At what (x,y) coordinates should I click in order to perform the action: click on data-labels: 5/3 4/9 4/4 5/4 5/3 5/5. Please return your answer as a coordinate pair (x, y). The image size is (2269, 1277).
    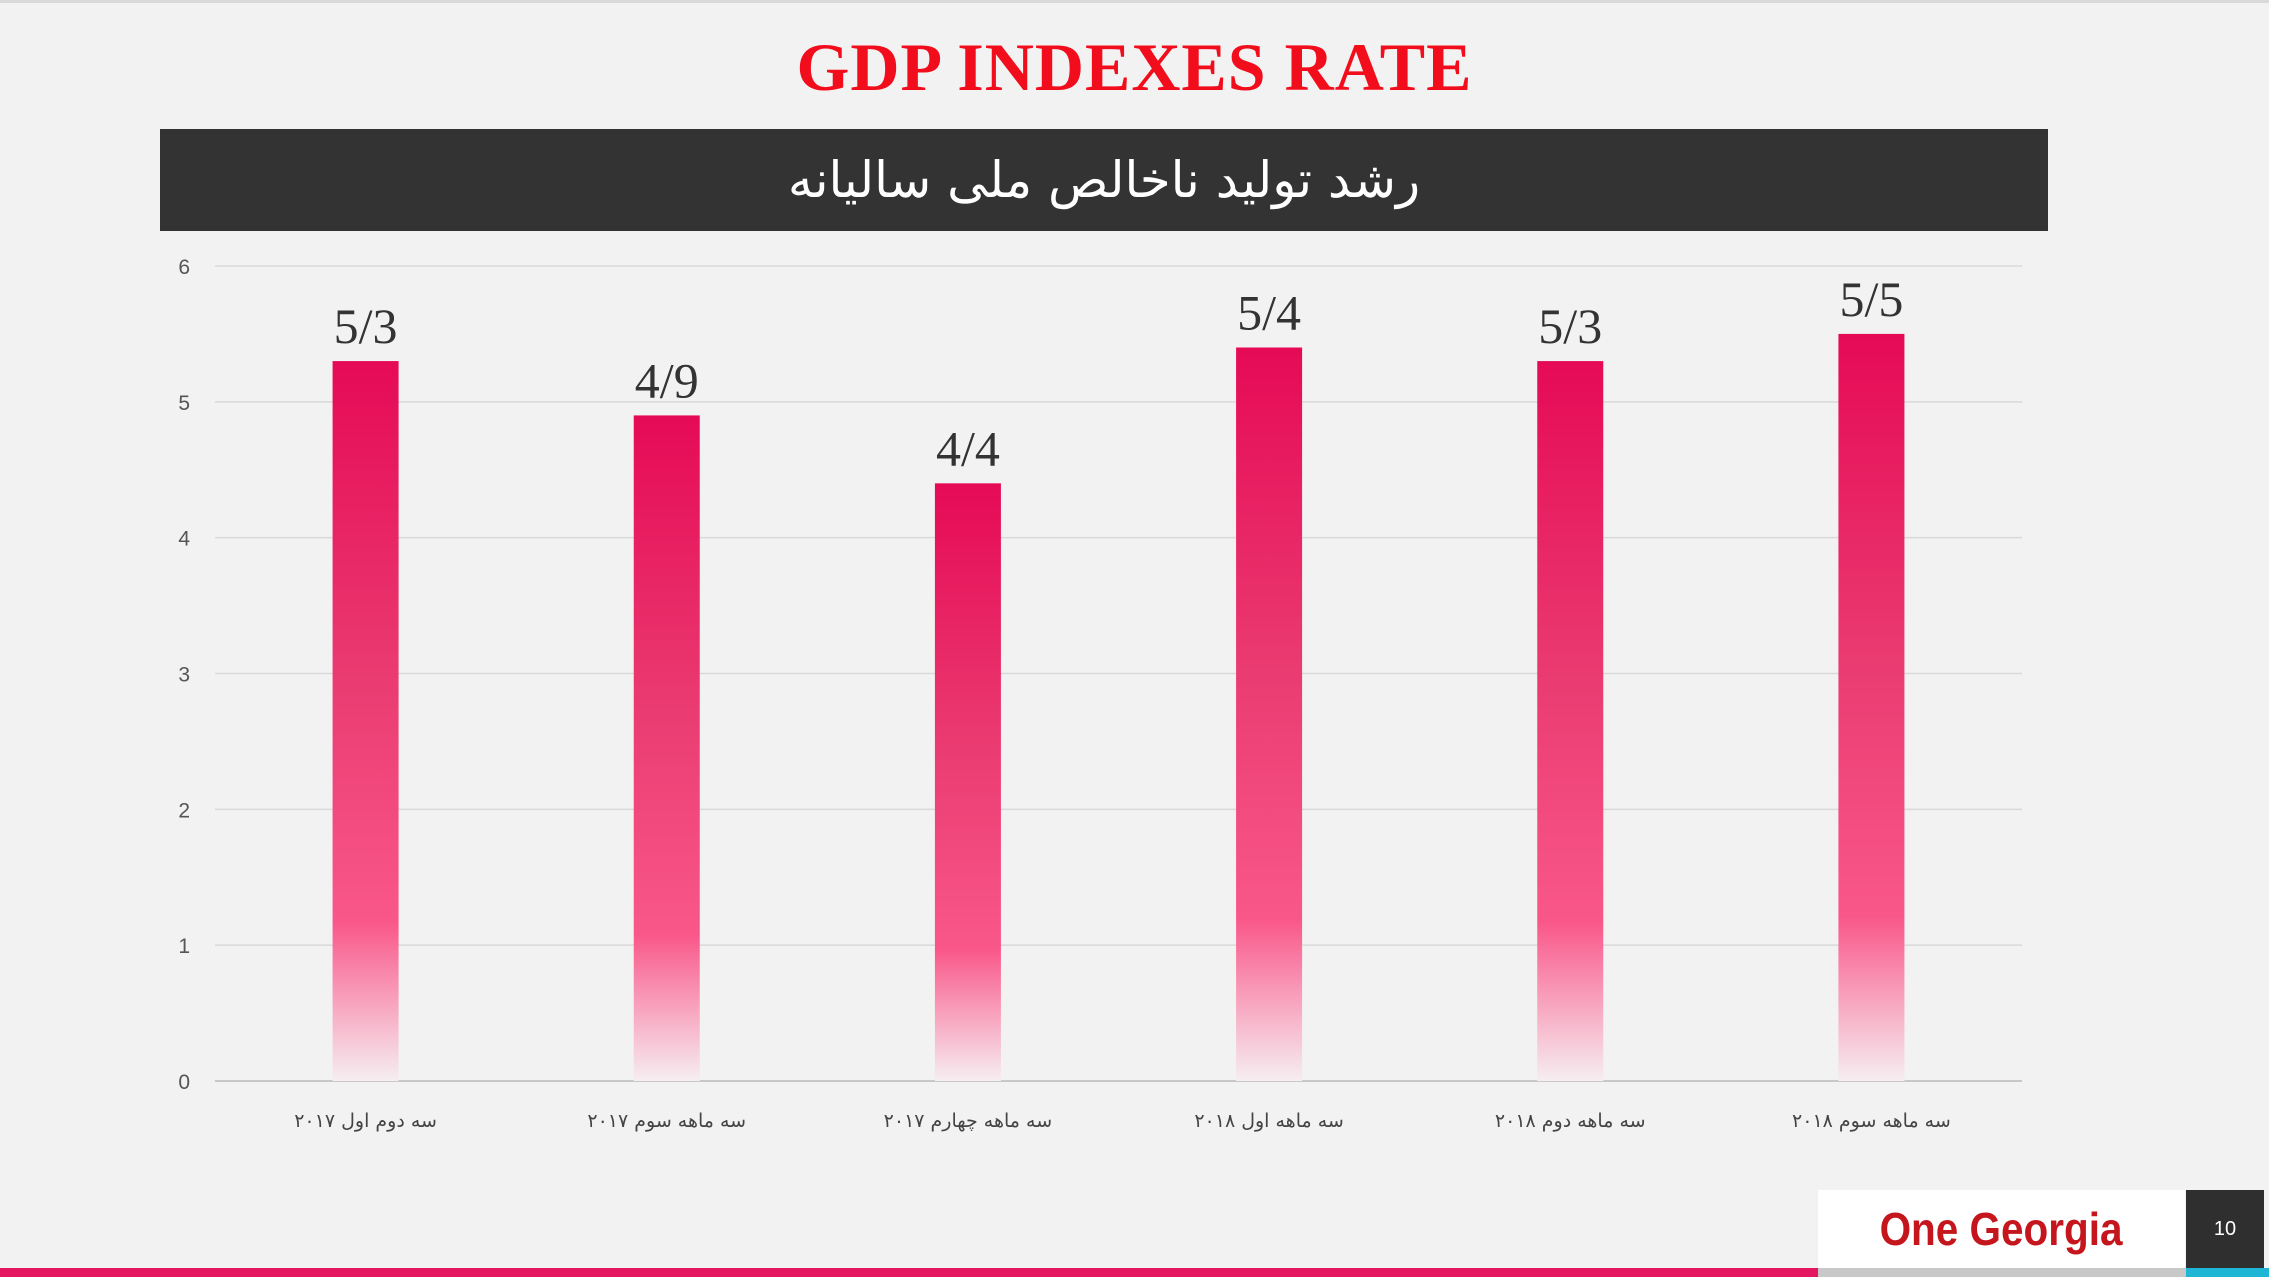
    Looking at the image, I should click on (1119, 373).